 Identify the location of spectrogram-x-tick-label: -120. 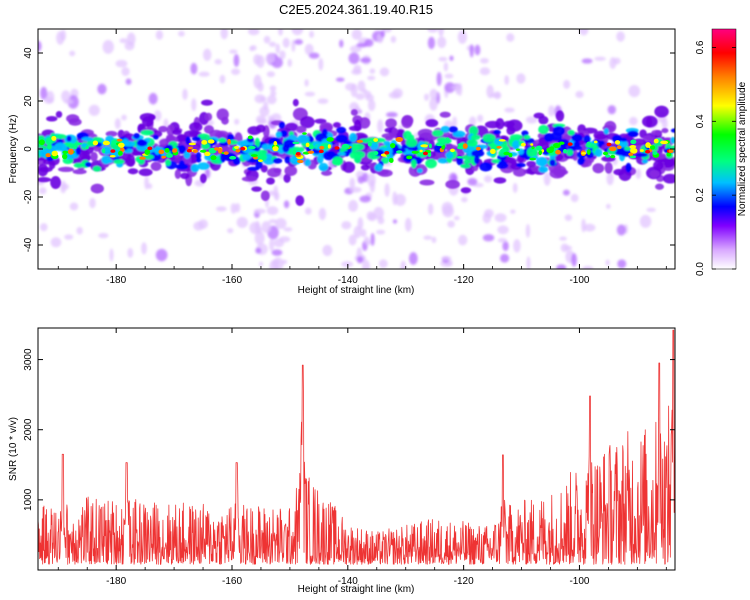
(464, 280).